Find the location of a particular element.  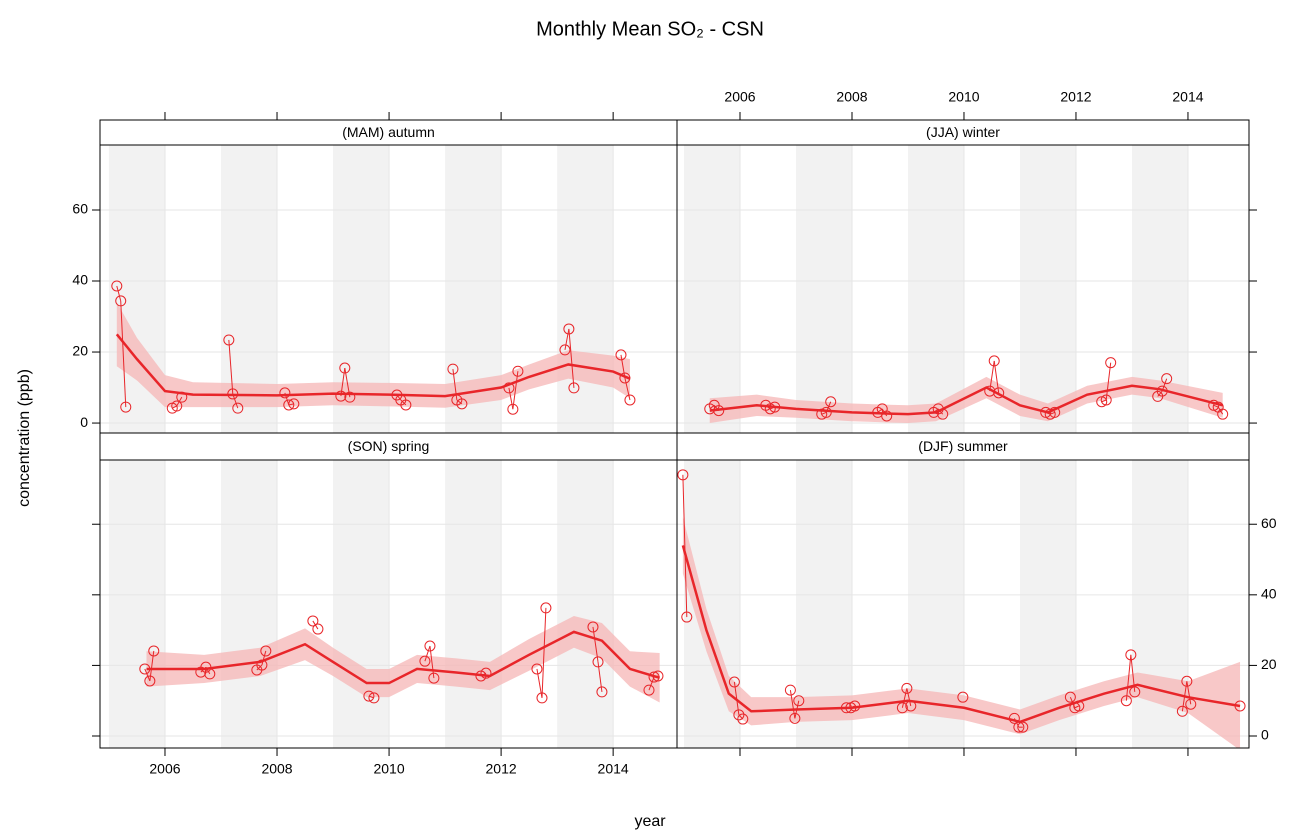

trend-line is located at coordinates (373, 365).